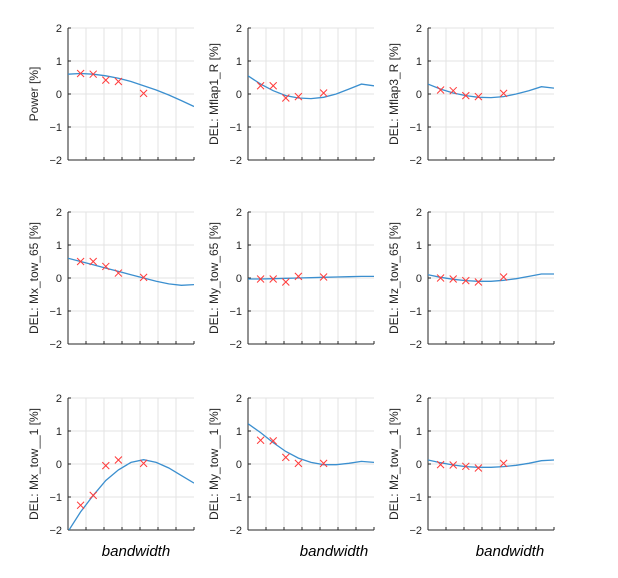 The width and height of the screenshot is (618, 578). What do you see at coordinates (34, 464) in the screenshot?
I see `y-axis-label: DEL: Mx_tow__1 [%]` at bounding box center [34, 464].